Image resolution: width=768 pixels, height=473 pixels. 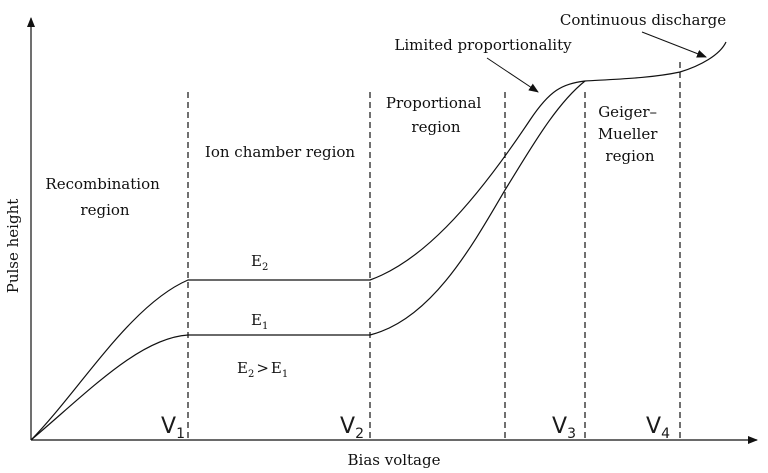 What do you see at coordinates (173, 428) in the screenshot?
I see `voltage-label-v1: V1` at bounding box center [173, 428].